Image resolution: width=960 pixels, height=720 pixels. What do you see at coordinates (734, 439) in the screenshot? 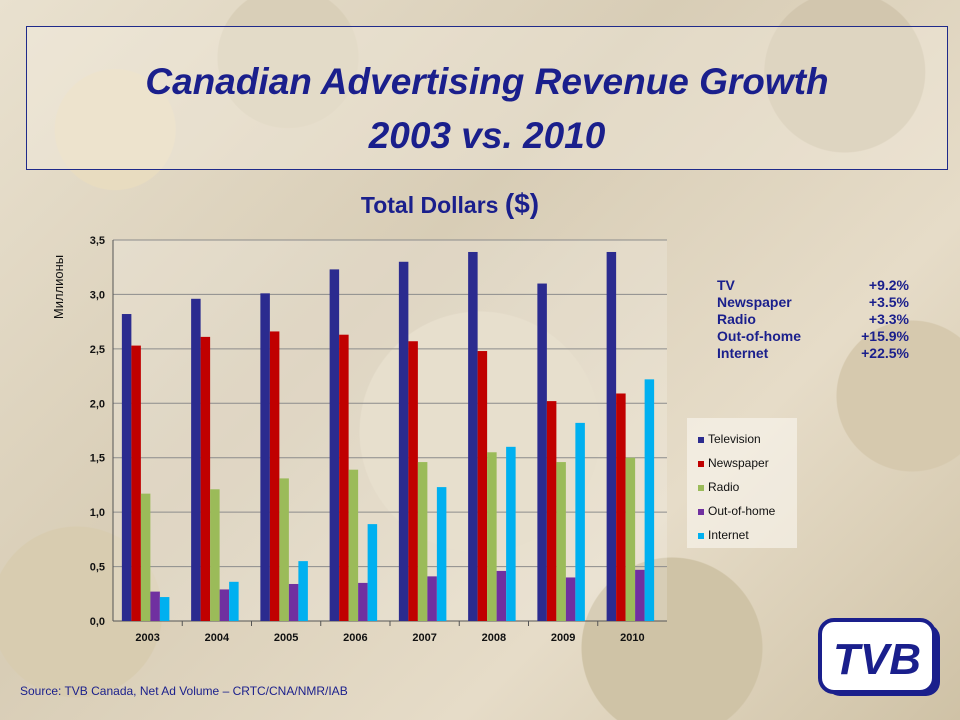
I see `legend-label: Television` at bounding box center [734, 439].